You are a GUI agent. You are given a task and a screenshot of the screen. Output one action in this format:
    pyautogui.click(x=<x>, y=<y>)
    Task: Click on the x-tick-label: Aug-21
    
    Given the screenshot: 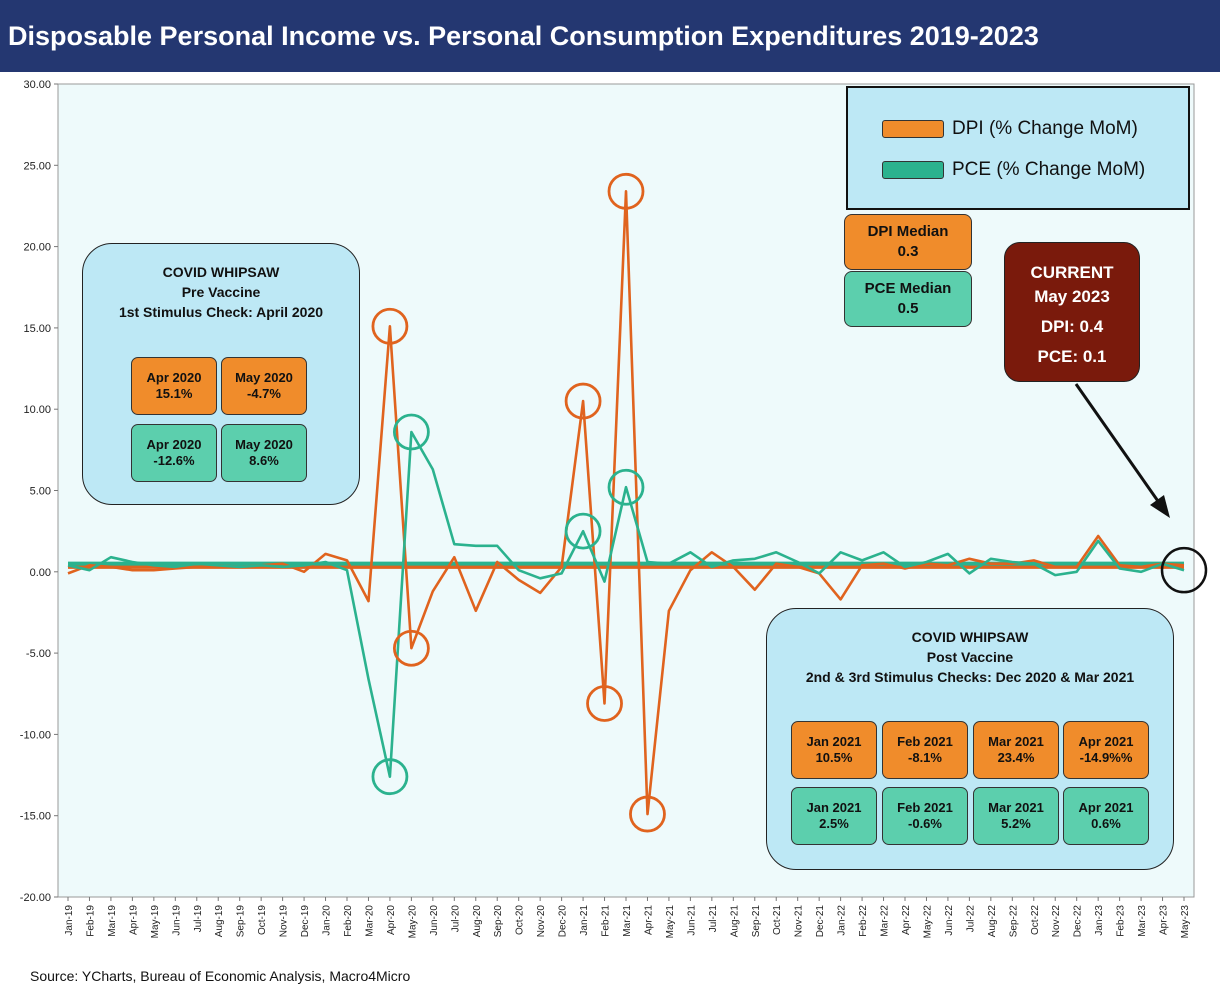 What is the action you would take?
    pyautogui.click(x=734, y=921)
    